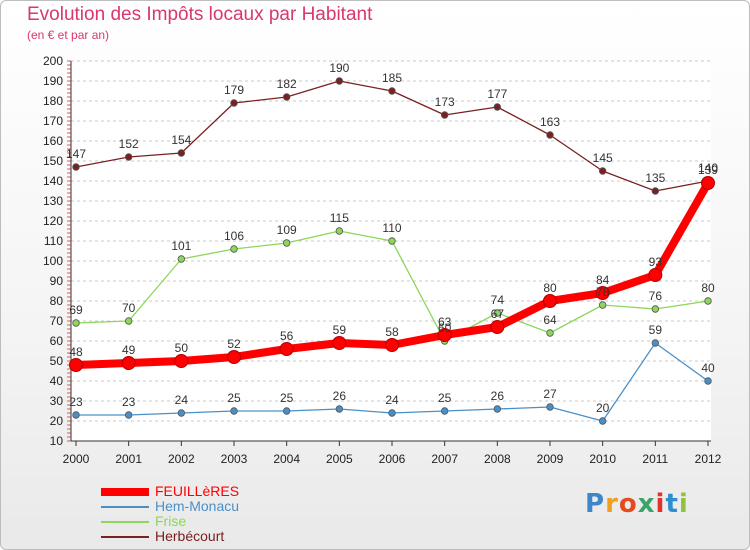 This screenshot has height=550, width=750. What do you see at coordinates (445, 328) in the screenshot?
I see `data-label: 60` at bounding box center [445, 328].